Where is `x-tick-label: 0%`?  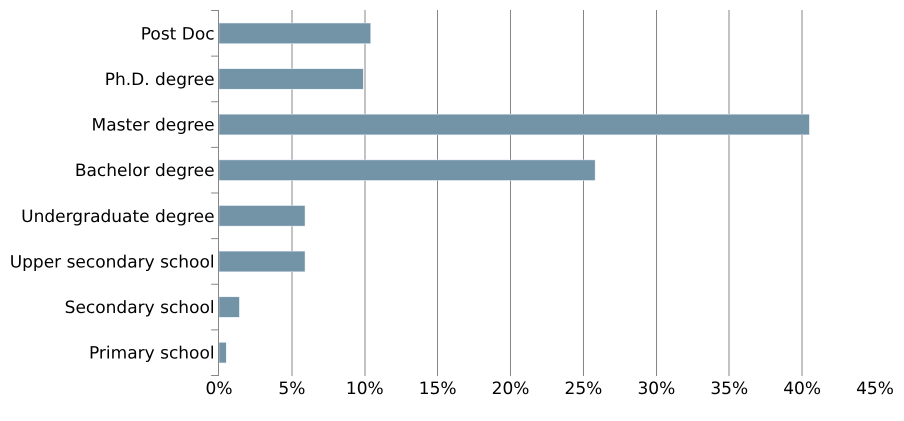
x-tick-label: 0% is located at coordinates (219, 389).